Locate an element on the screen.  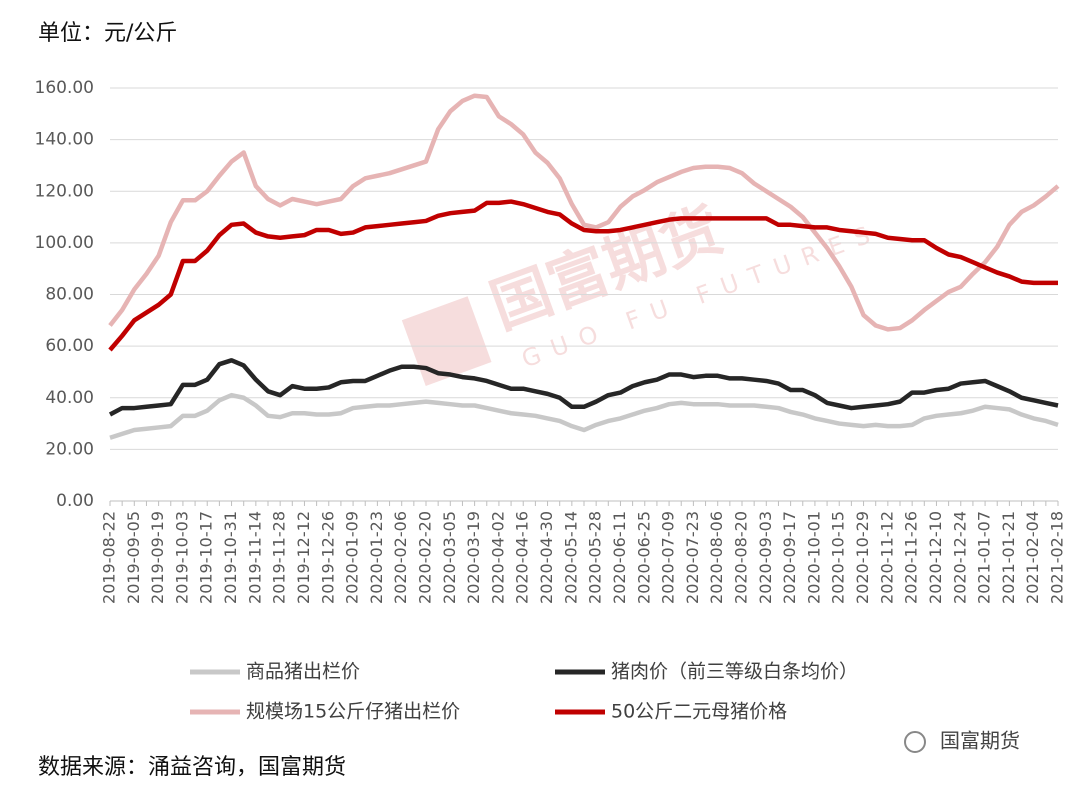
x-tick-label: 2019-11-28 is located at coordinates (279, 557).